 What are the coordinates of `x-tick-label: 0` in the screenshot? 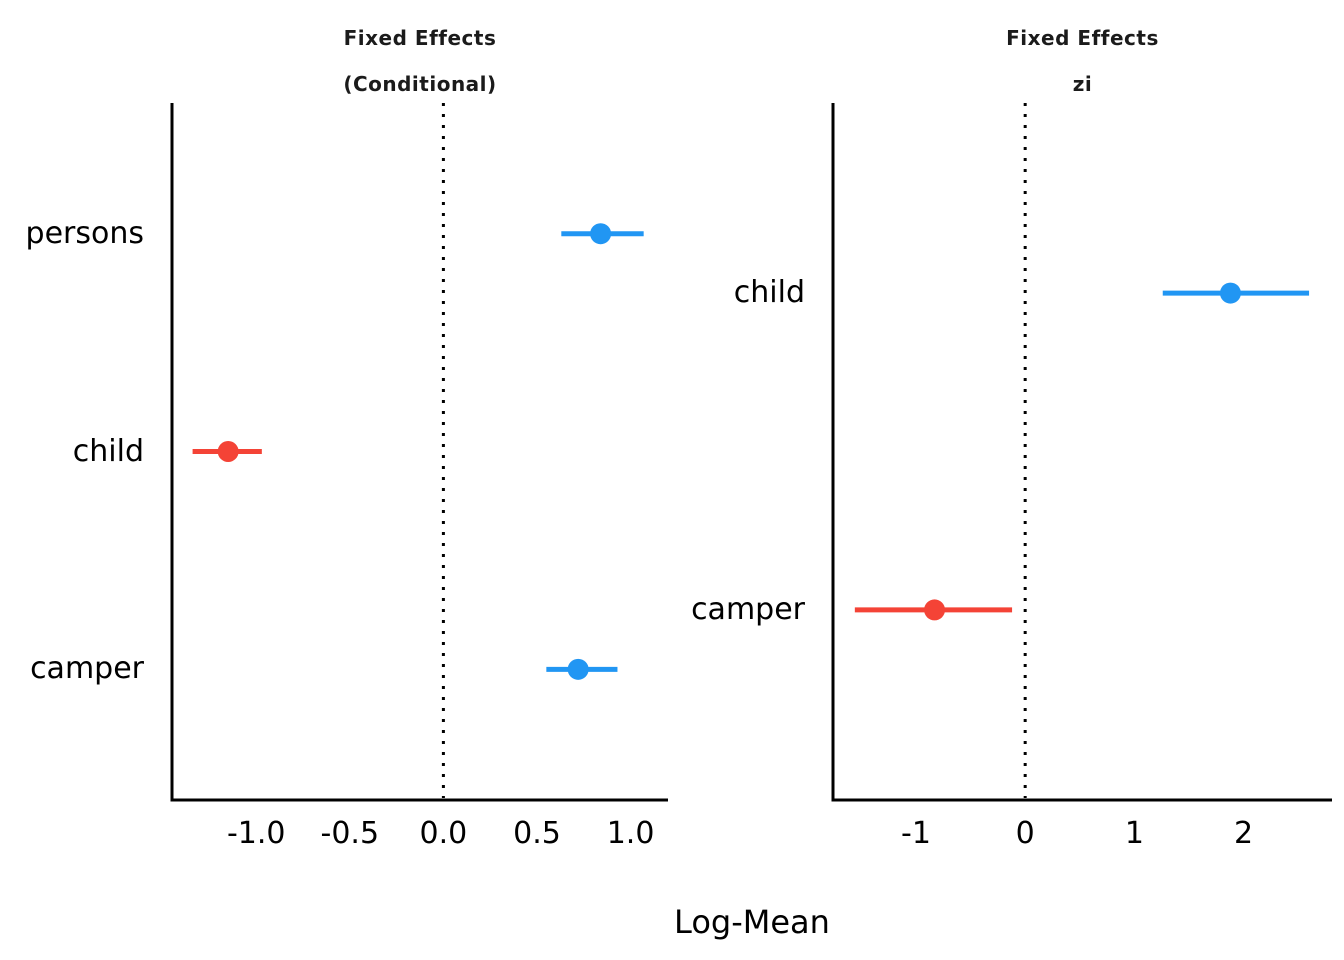 It's located at (1025, 833).